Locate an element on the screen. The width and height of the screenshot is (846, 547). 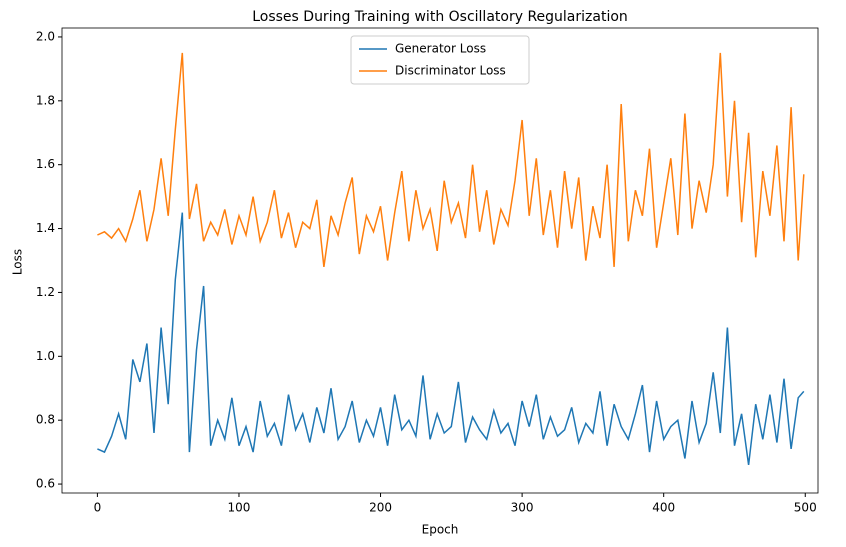
x-tick-label: 300 is located at coordinates (522, 508).